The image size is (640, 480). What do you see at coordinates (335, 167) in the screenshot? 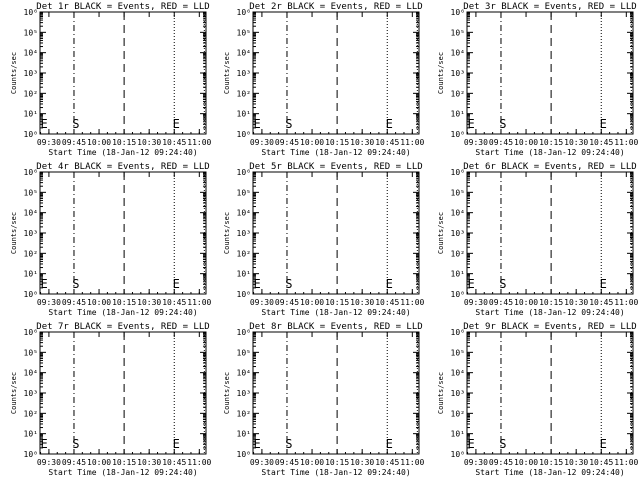
I see `panel-title: Det 5r BLACK = Events, RED = LLD` at bounding box center [335, 167].